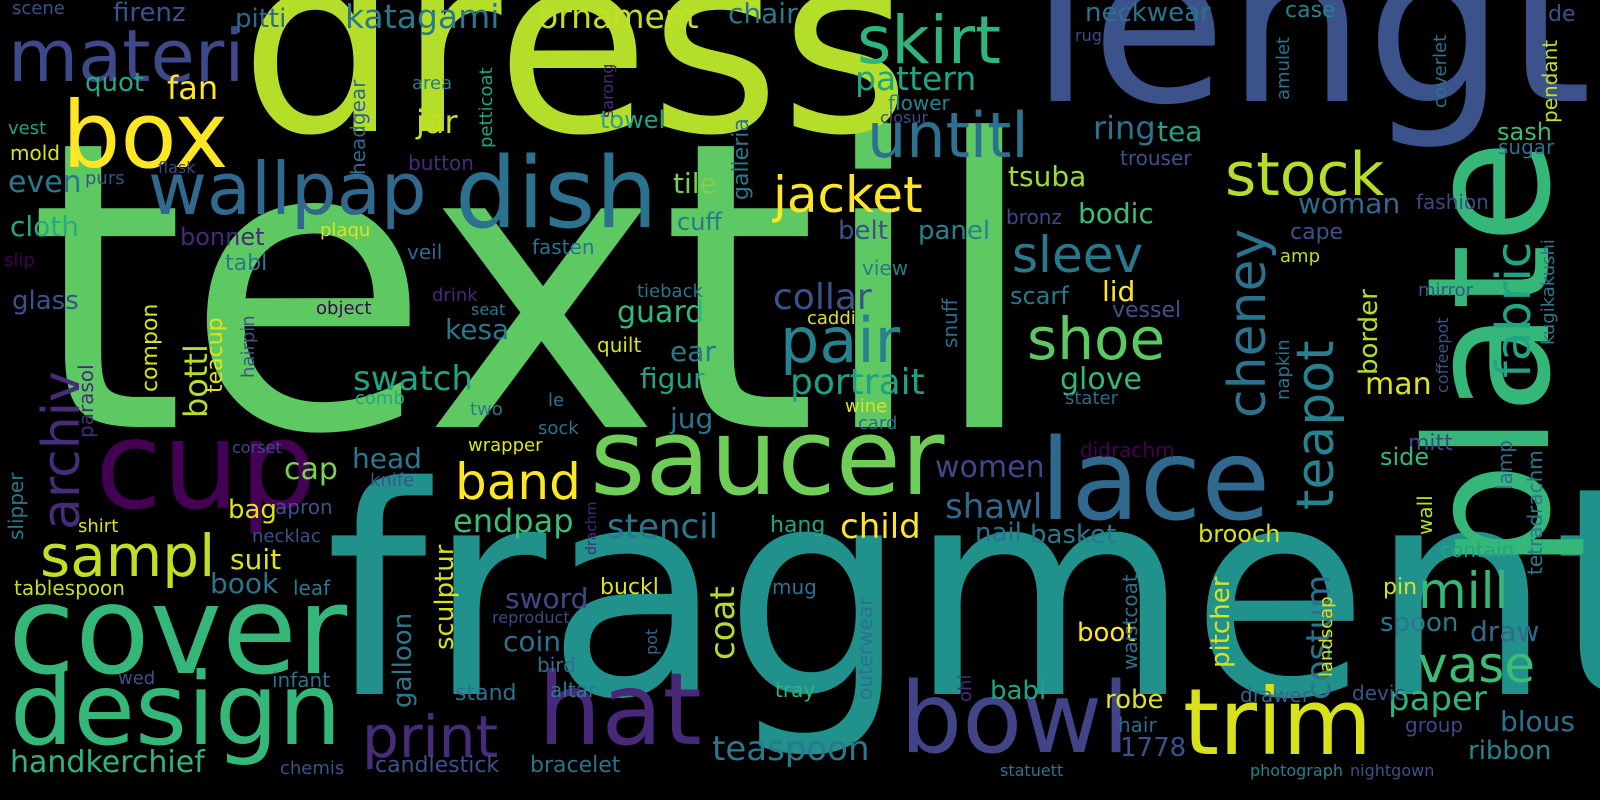  What do you see at coordinates (904, 117) in the screenshot?
I see `word: closur` at bounding box center [904, 117].